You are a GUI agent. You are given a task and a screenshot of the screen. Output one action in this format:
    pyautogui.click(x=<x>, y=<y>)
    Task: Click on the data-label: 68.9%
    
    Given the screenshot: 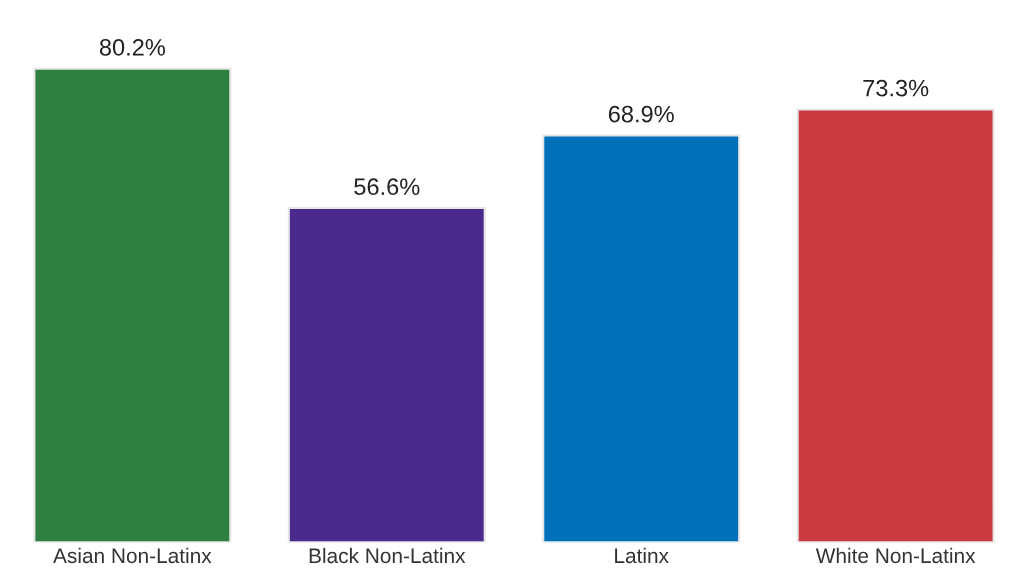 What is the action you would take?
    pyautogui.click(x=641, y=114)
    